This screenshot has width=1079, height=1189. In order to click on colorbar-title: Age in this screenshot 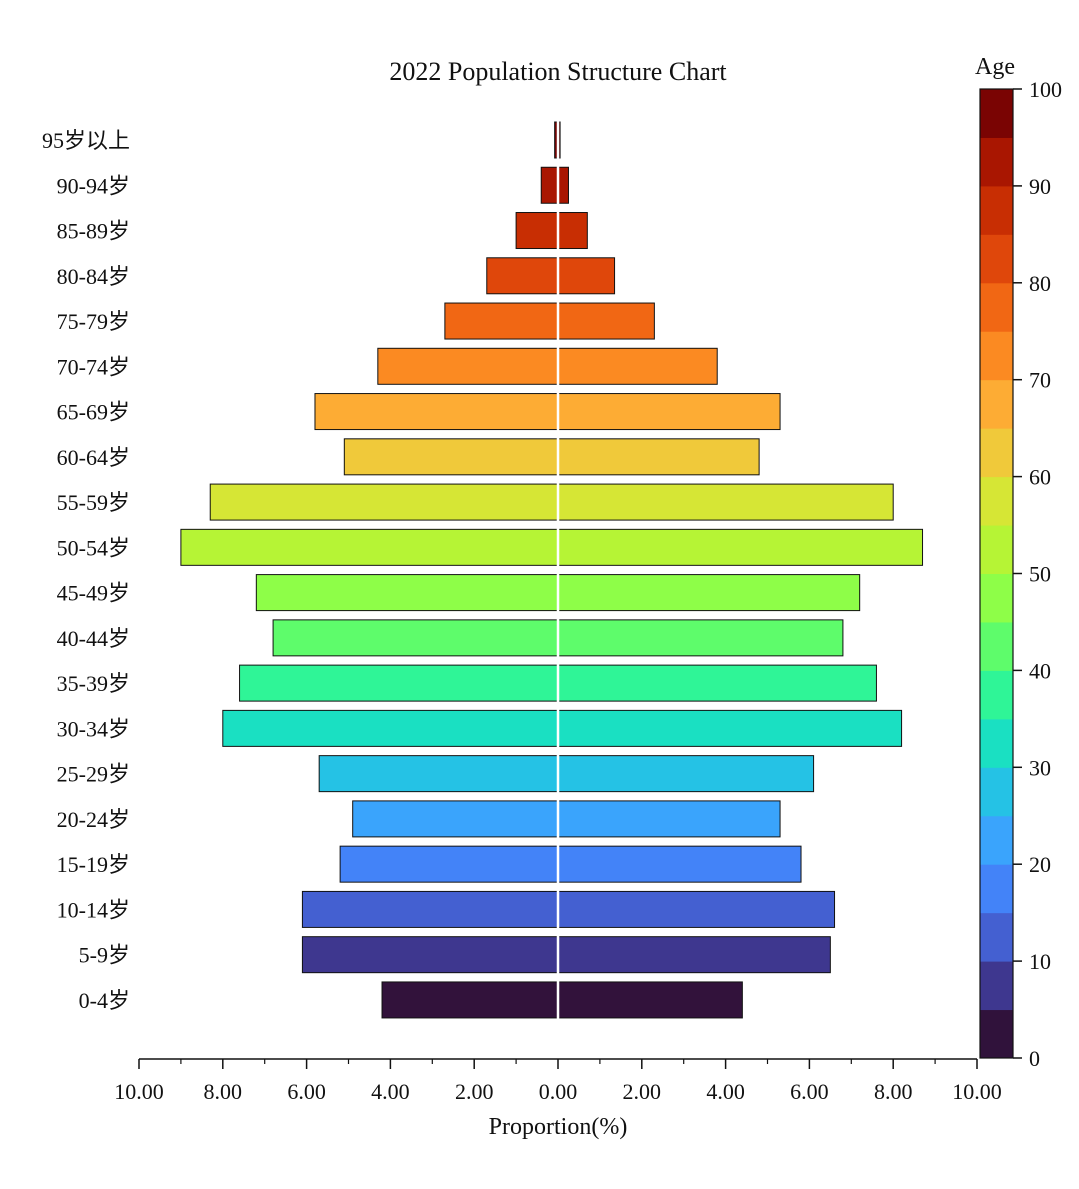, I will do `click(995, 67)`.